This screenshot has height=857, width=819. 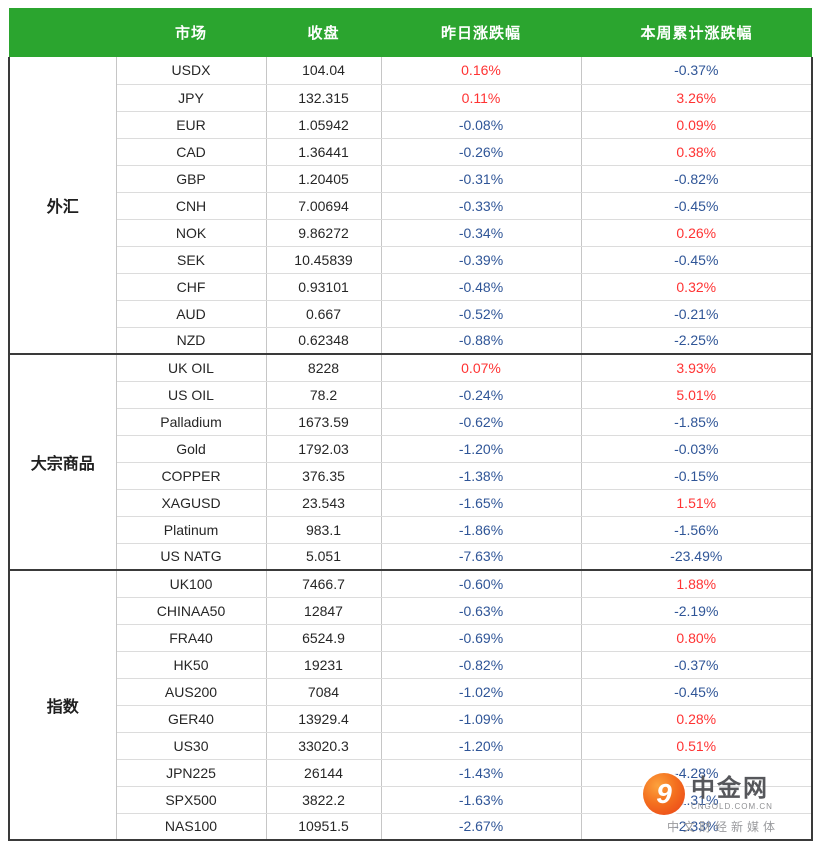 What do you see at coordinates (732, 807) in the screenshot?
I see `watermark-domain: CNGOLD.COM.CN` at bounding box center [732, 807].